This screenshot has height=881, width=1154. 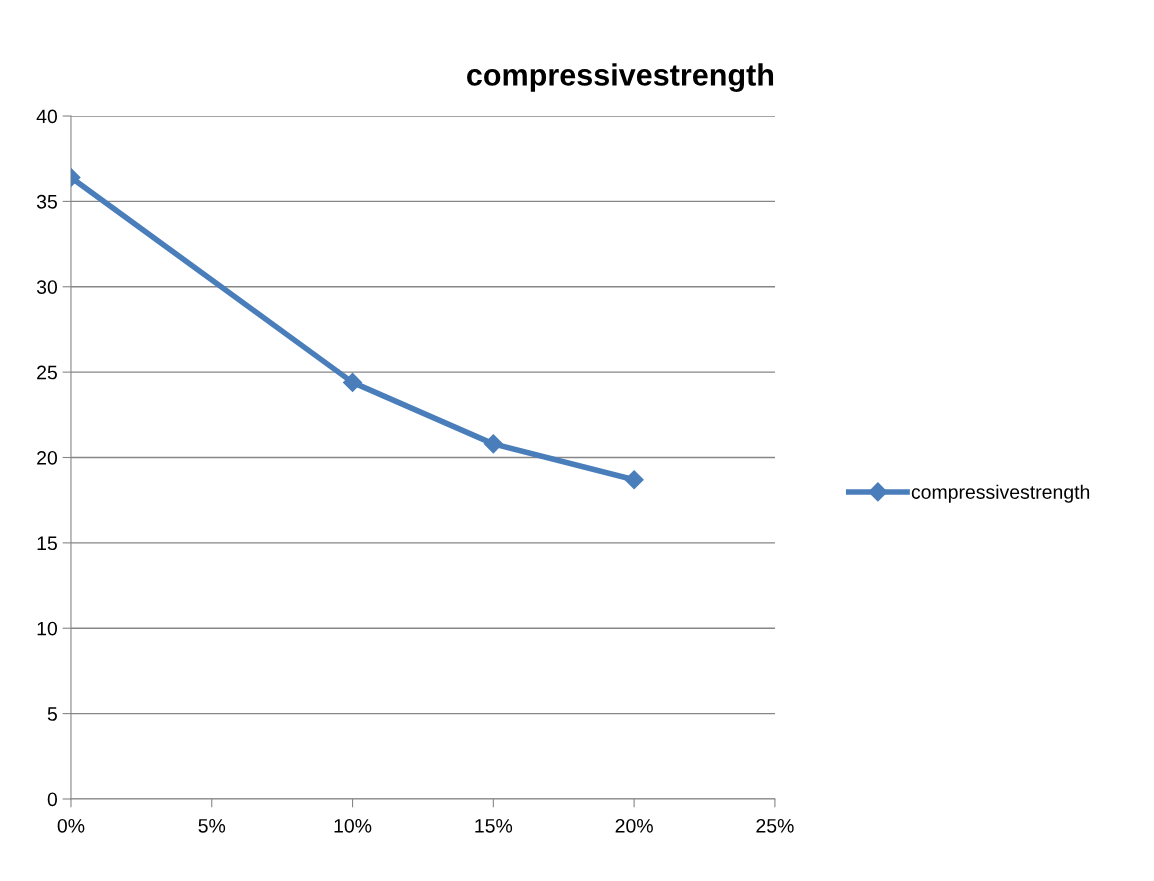 What do you see at coordinates (47, 372) in the screenshot?
I see `y-tick-label: 25` at bounding box center [47, 372].